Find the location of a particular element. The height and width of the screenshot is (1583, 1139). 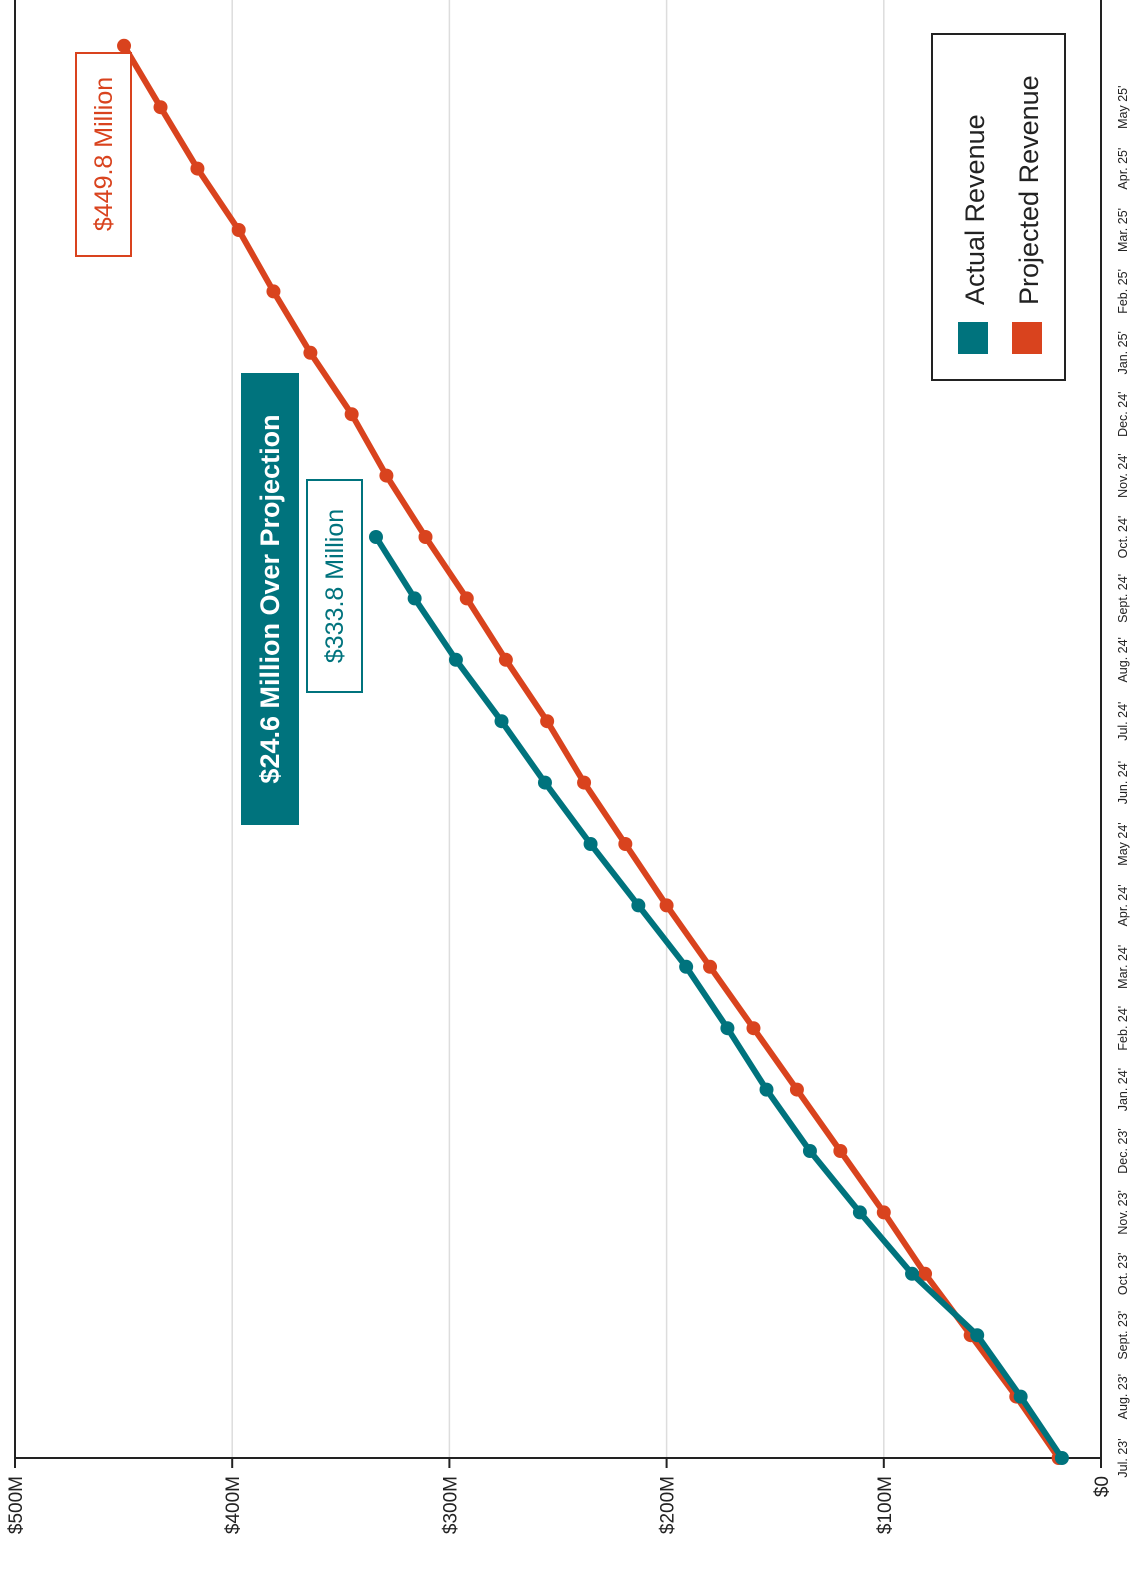

value-tick-labels: $0 $100M $200M $300M $400M $500M is located at coordinates (559, 1496).